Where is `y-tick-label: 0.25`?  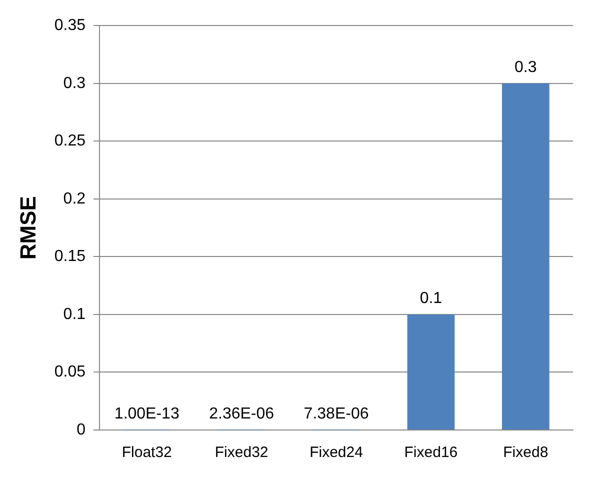
y-tick-label: 0.25 is located at coordinates (70, 141).